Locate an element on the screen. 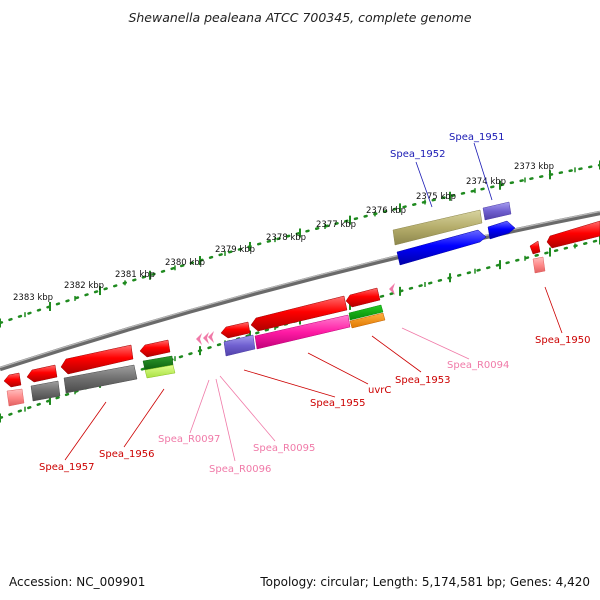  gene-magenta is located at coordinates (302, 332).